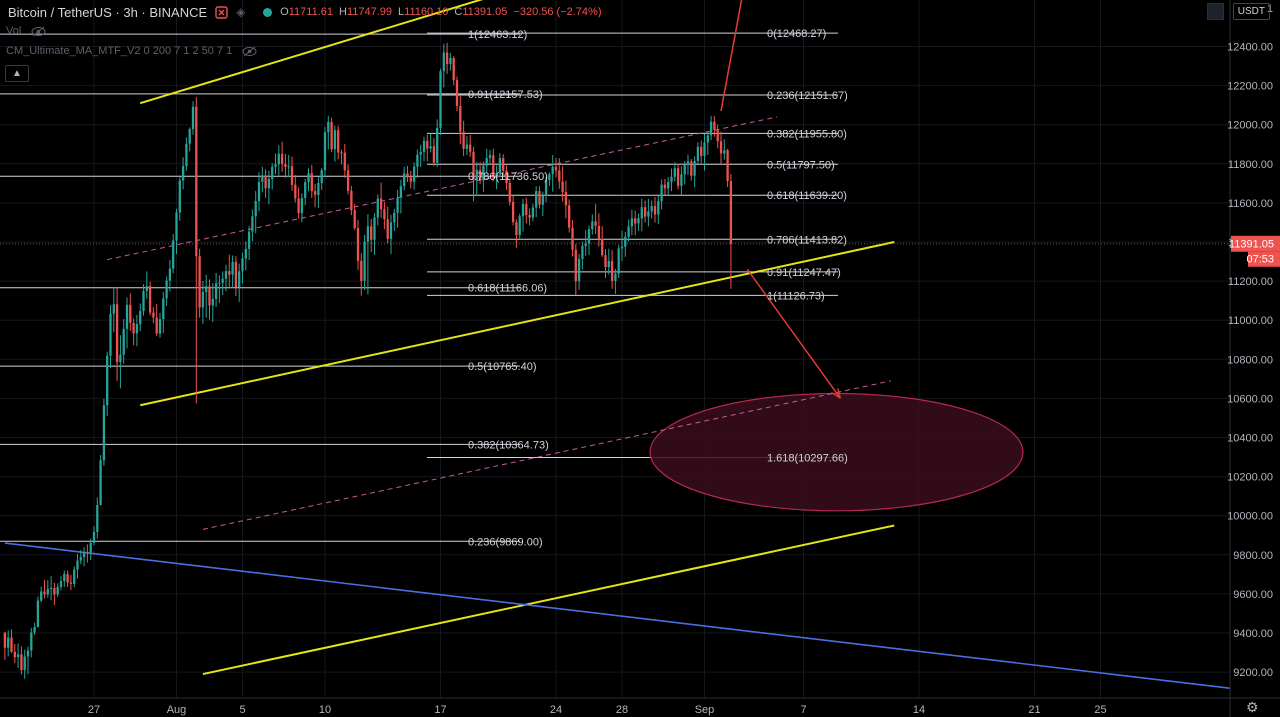 This screenshot has width=1280, height=717. Describe the element at coordinates (26, 31) in the screenshot. I see `volume-indicator: Vol` at that location.